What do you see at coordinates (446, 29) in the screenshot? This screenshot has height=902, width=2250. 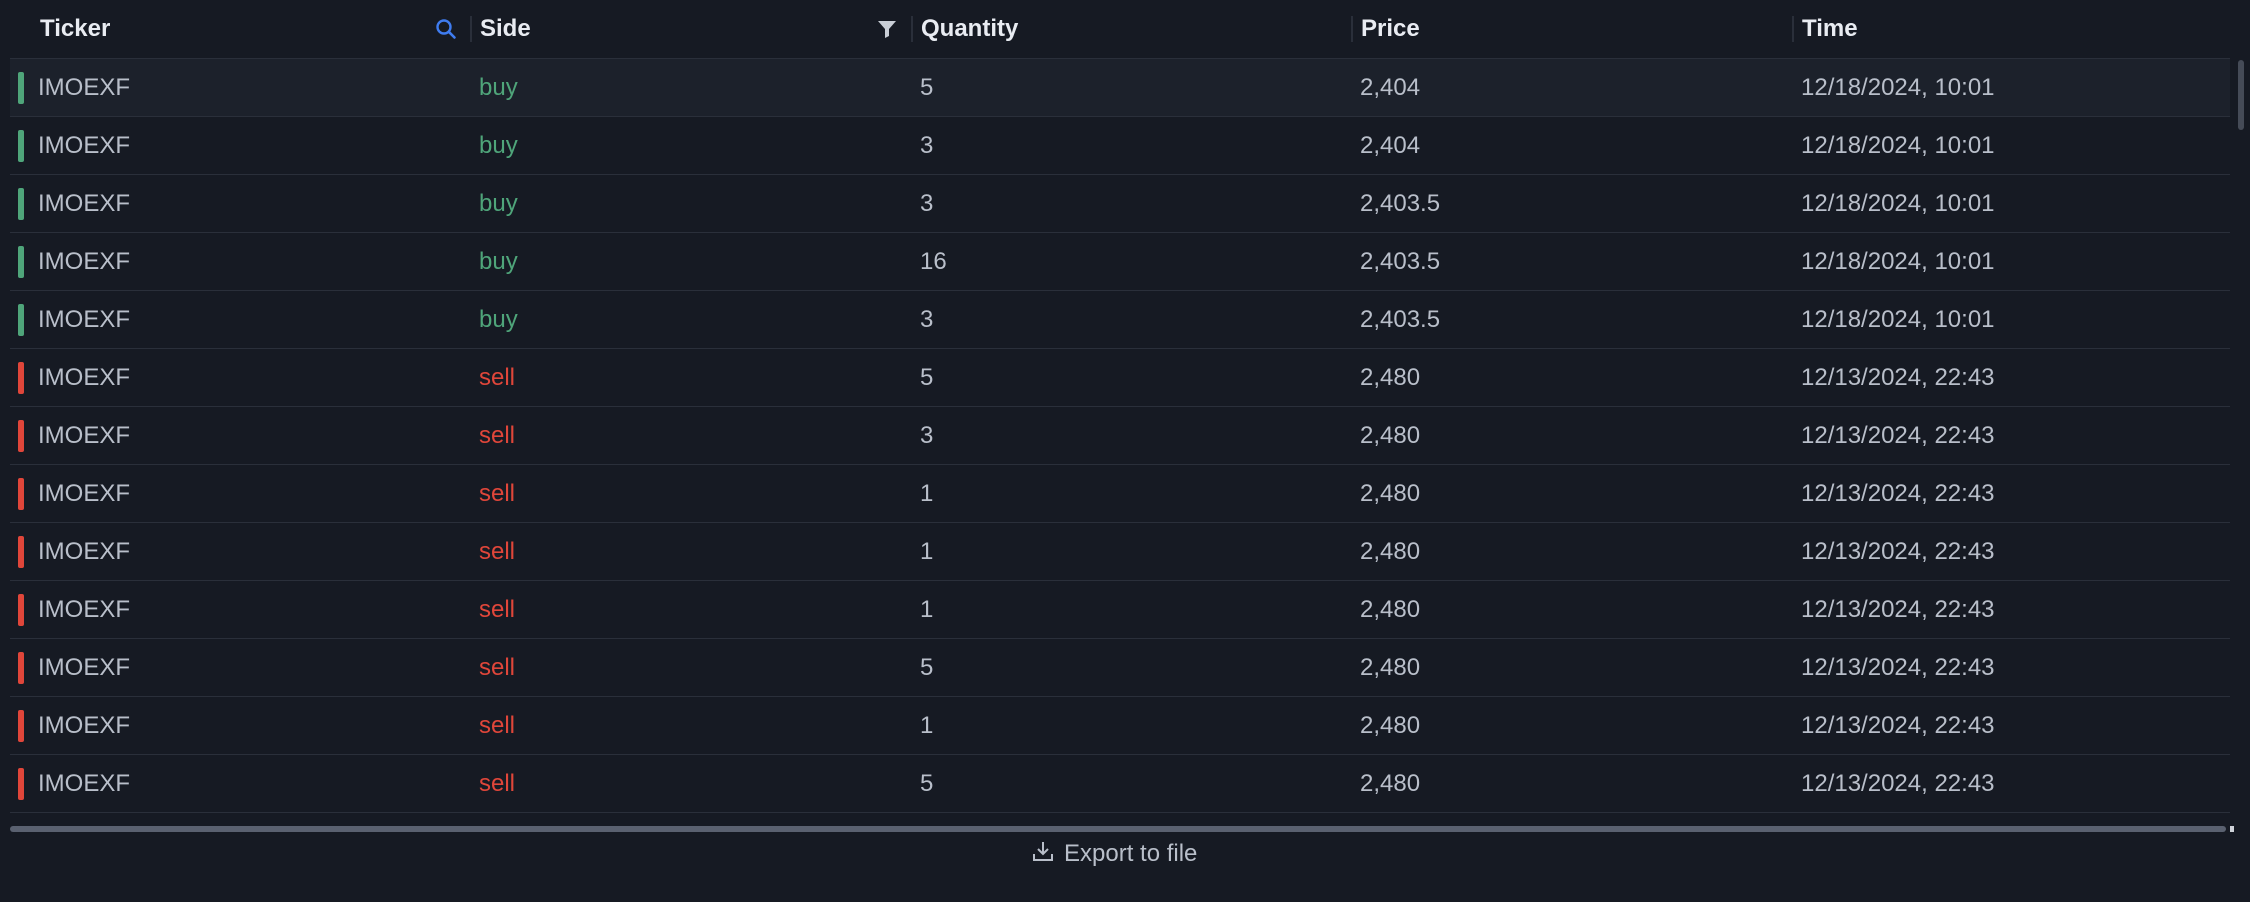 I see `search-icon` at bounding box center [446, 29].